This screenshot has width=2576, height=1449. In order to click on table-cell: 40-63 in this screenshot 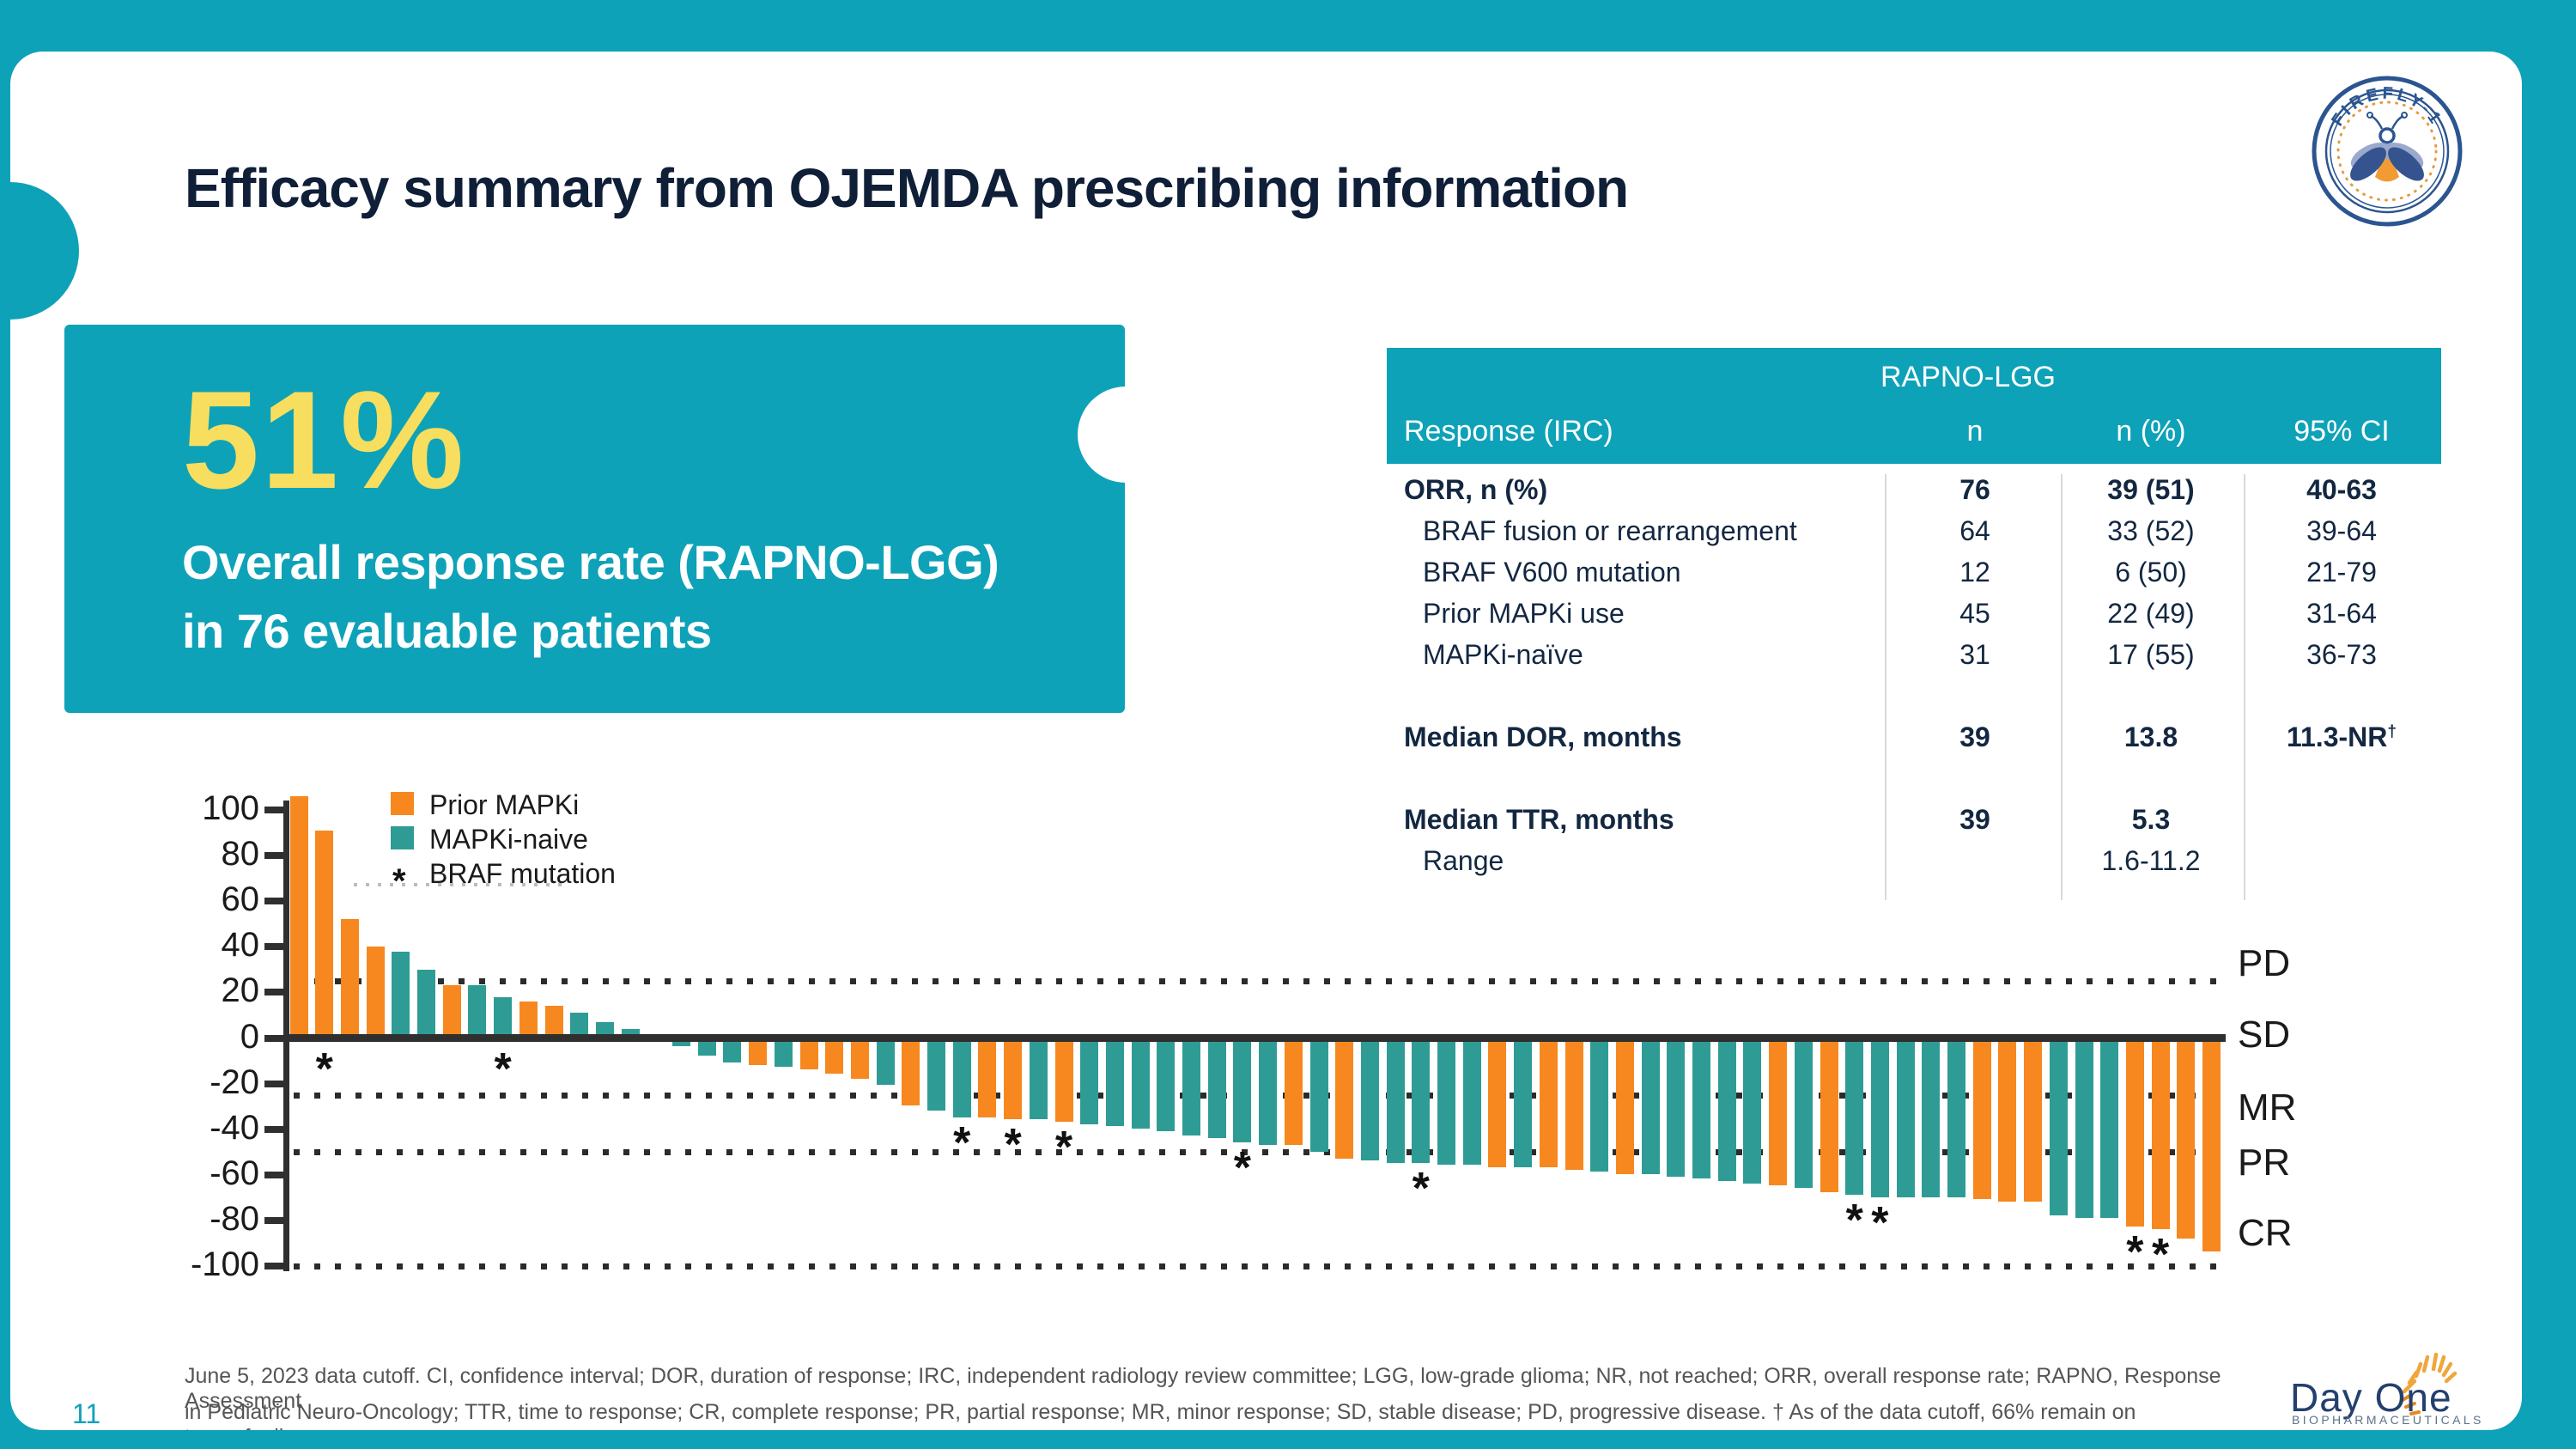, I will do `click(2341, 490)`.